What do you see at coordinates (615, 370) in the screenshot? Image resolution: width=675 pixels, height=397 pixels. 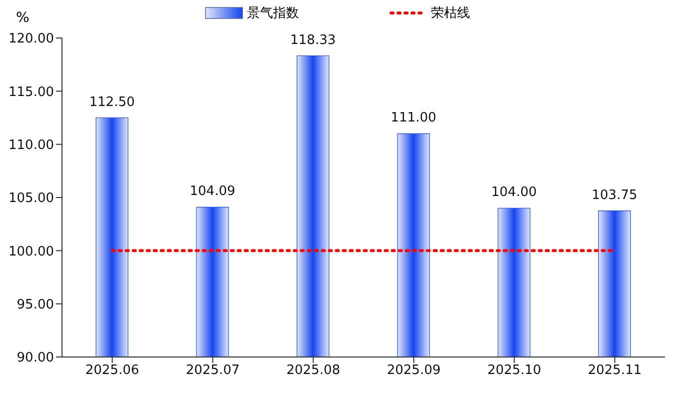 I see `x-tick-label: 2025.11` at bounding box center [615, 370].